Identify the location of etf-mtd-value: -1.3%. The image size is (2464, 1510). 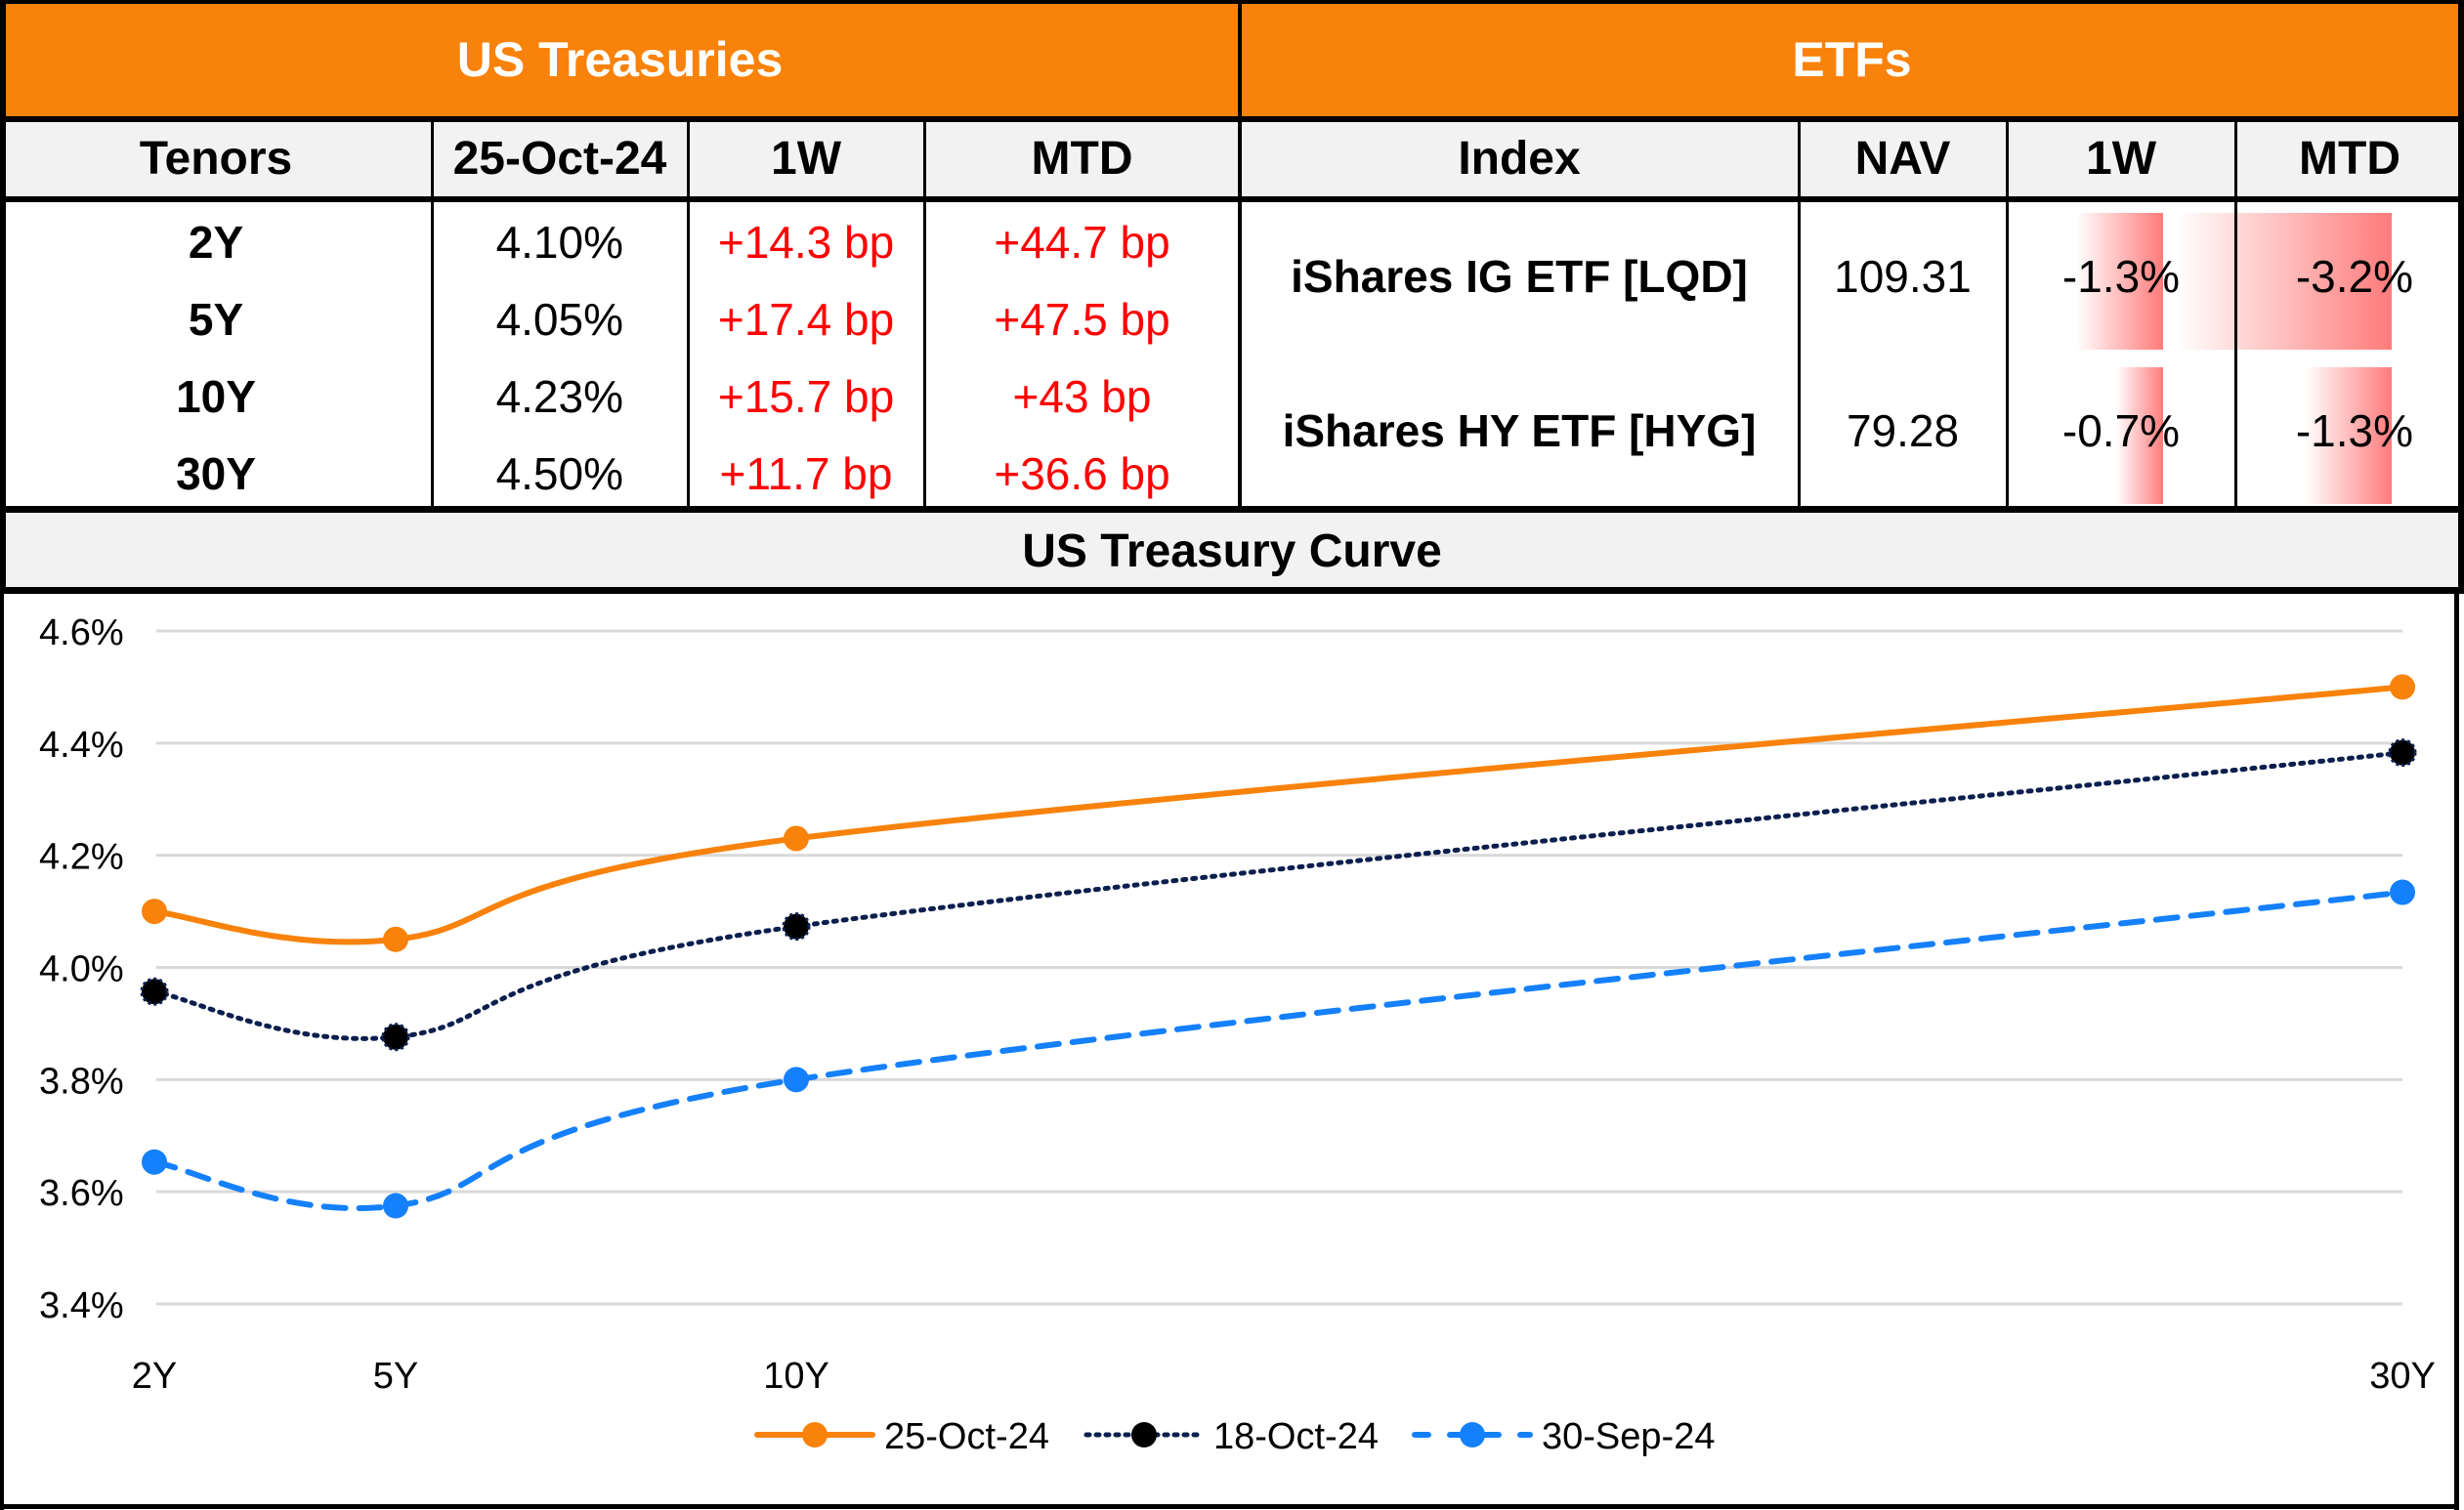
(2354, 430).